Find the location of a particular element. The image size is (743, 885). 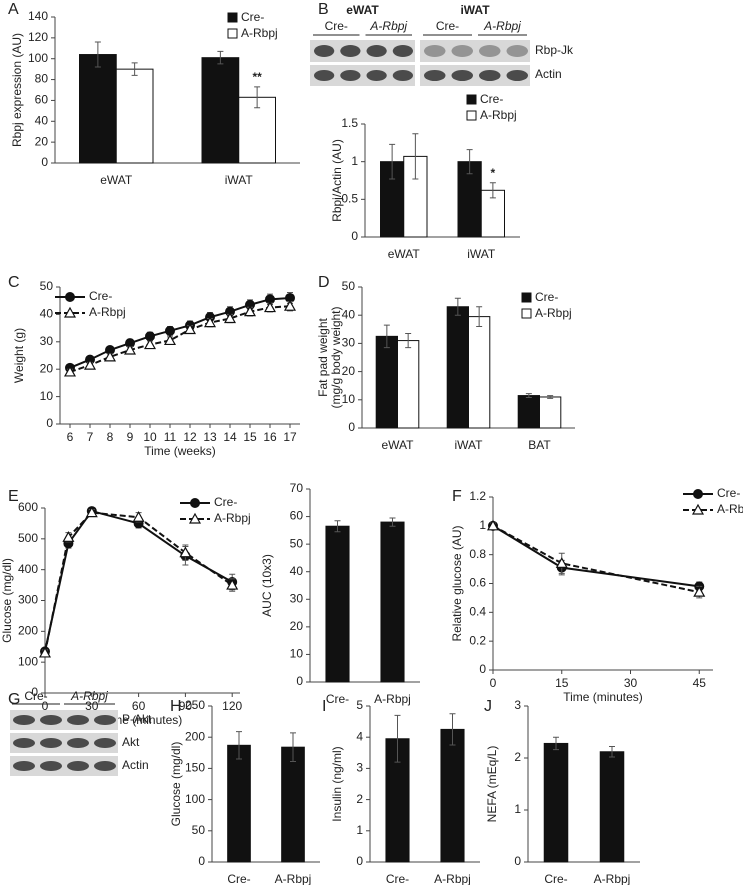

y-axis-label: Relative glucose (AU) is located at coordinates (457, 583).